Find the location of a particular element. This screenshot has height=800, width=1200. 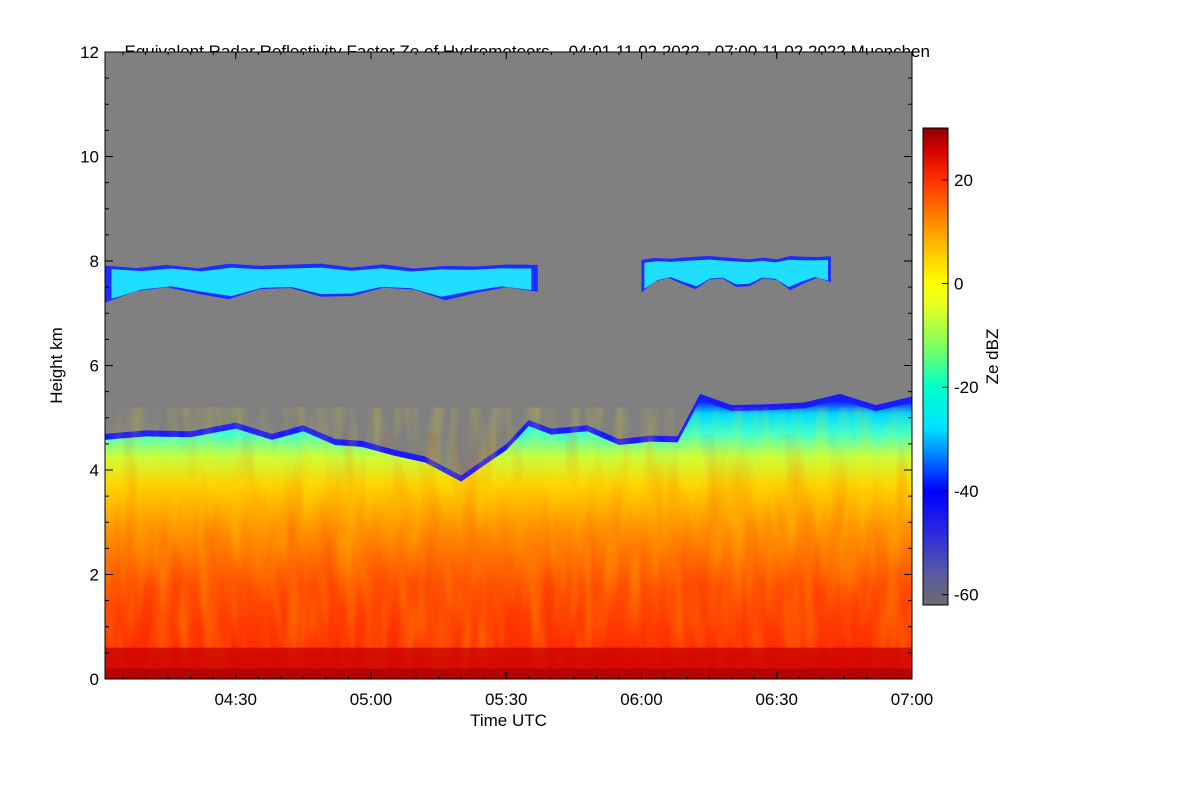

x-tick-label: 07:00 is located at coordinates (912, 699).